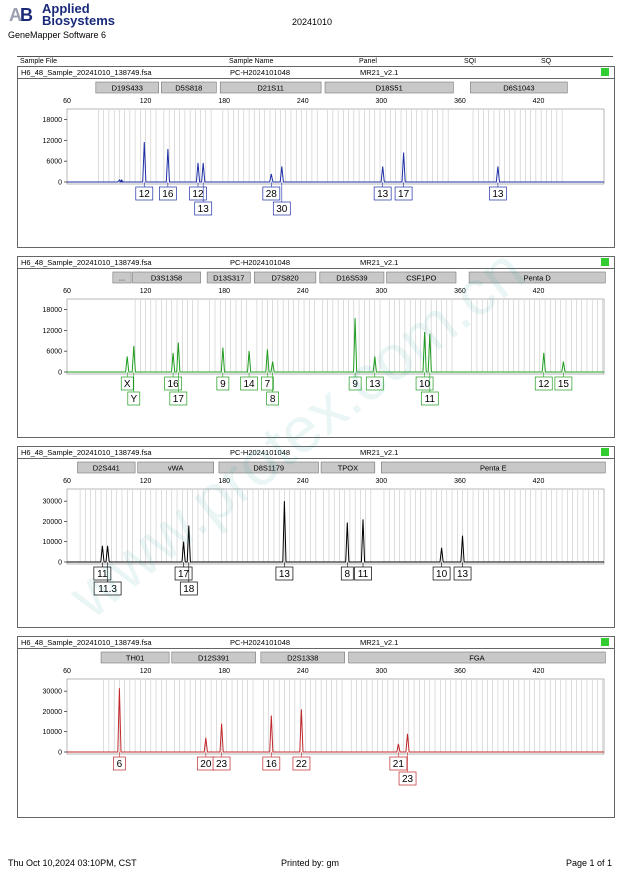 The height and width of the screenshot is (877, 620). I want to click on x-tick-label: 60, so click(67, 101).